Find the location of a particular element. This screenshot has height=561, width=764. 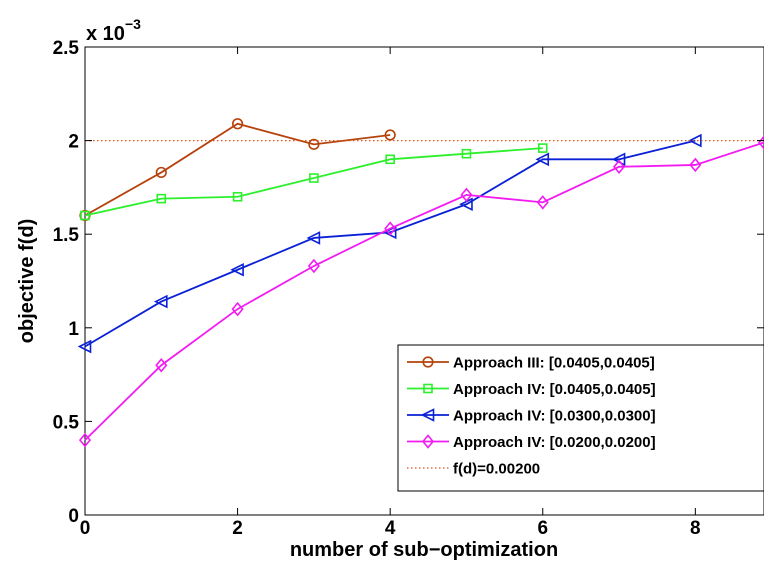

legend-label: f(d)=0.00200 is located at coordinates (496, 469).